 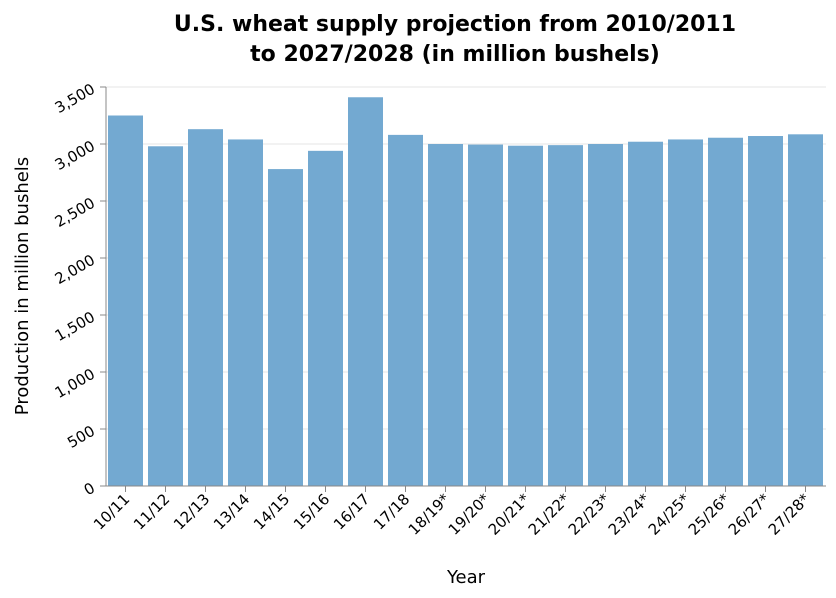 What do you see at coordinates (79, 289) in the screenshot?
I see `y-axis: 0 500 1,000 1,500 2,000 2,500 3,000 3,500` at bounding box center [79, 289].